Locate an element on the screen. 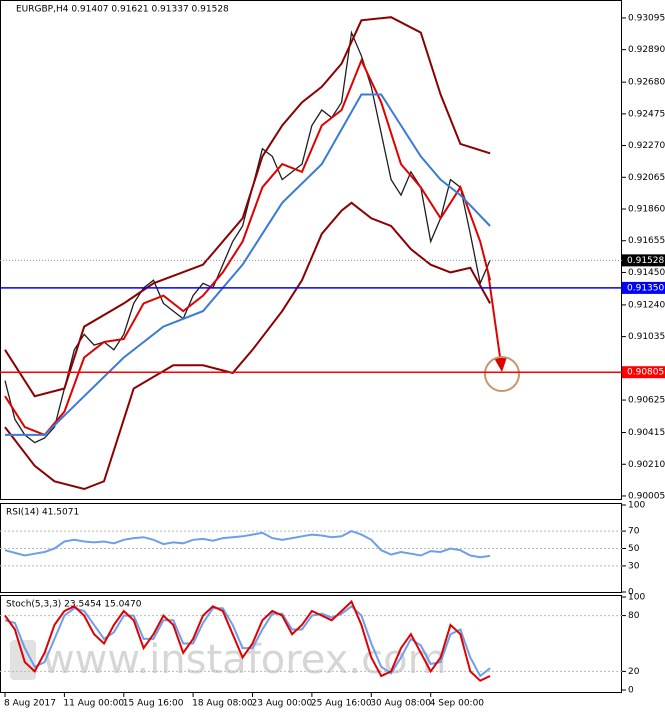 The width and height of the screenshot is (665, 716). y-tick-label: 0.91860 is located at coordinates (646, 210).